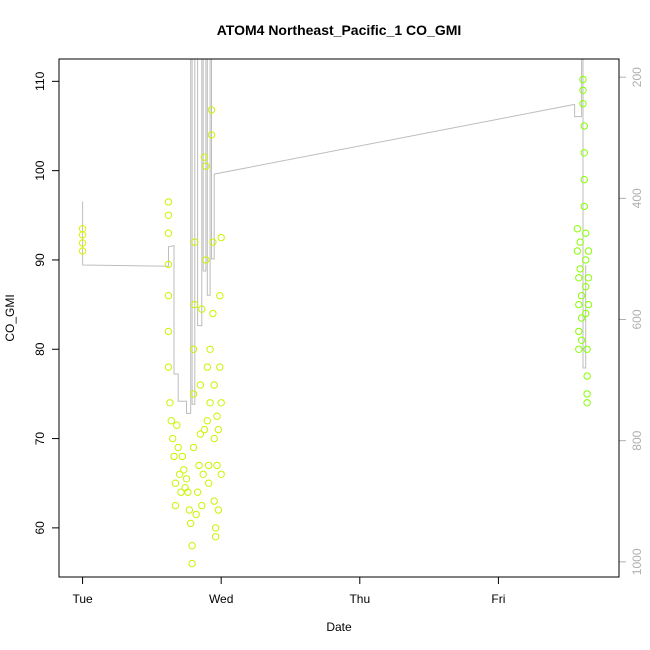  I want to click on y-tick-label: 90, so click(40, 260).